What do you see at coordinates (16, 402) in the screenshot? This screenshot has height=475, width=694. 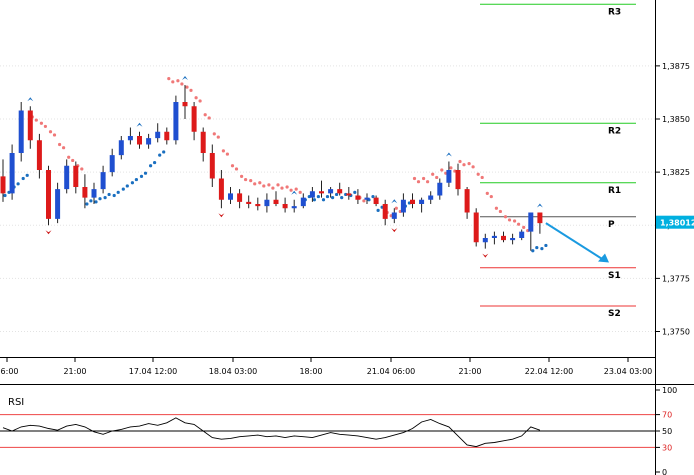 I see `rsi-title: RSI` at bounding box center [16, 402].